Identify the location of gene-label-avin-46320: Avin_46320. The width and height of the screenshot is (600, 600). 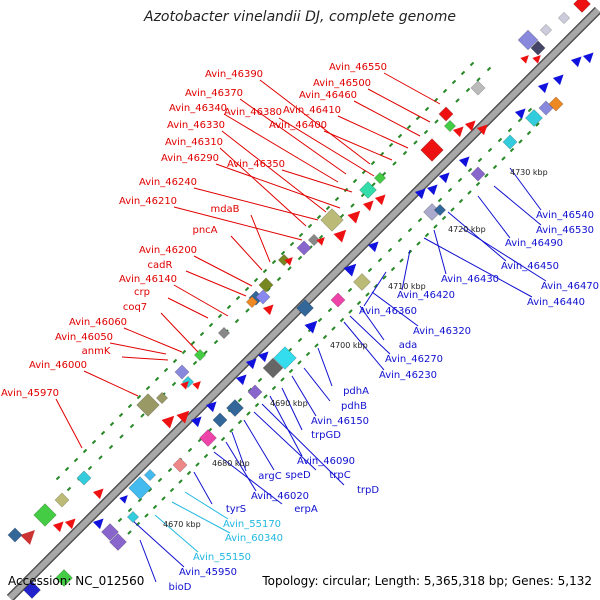
(442, 331).